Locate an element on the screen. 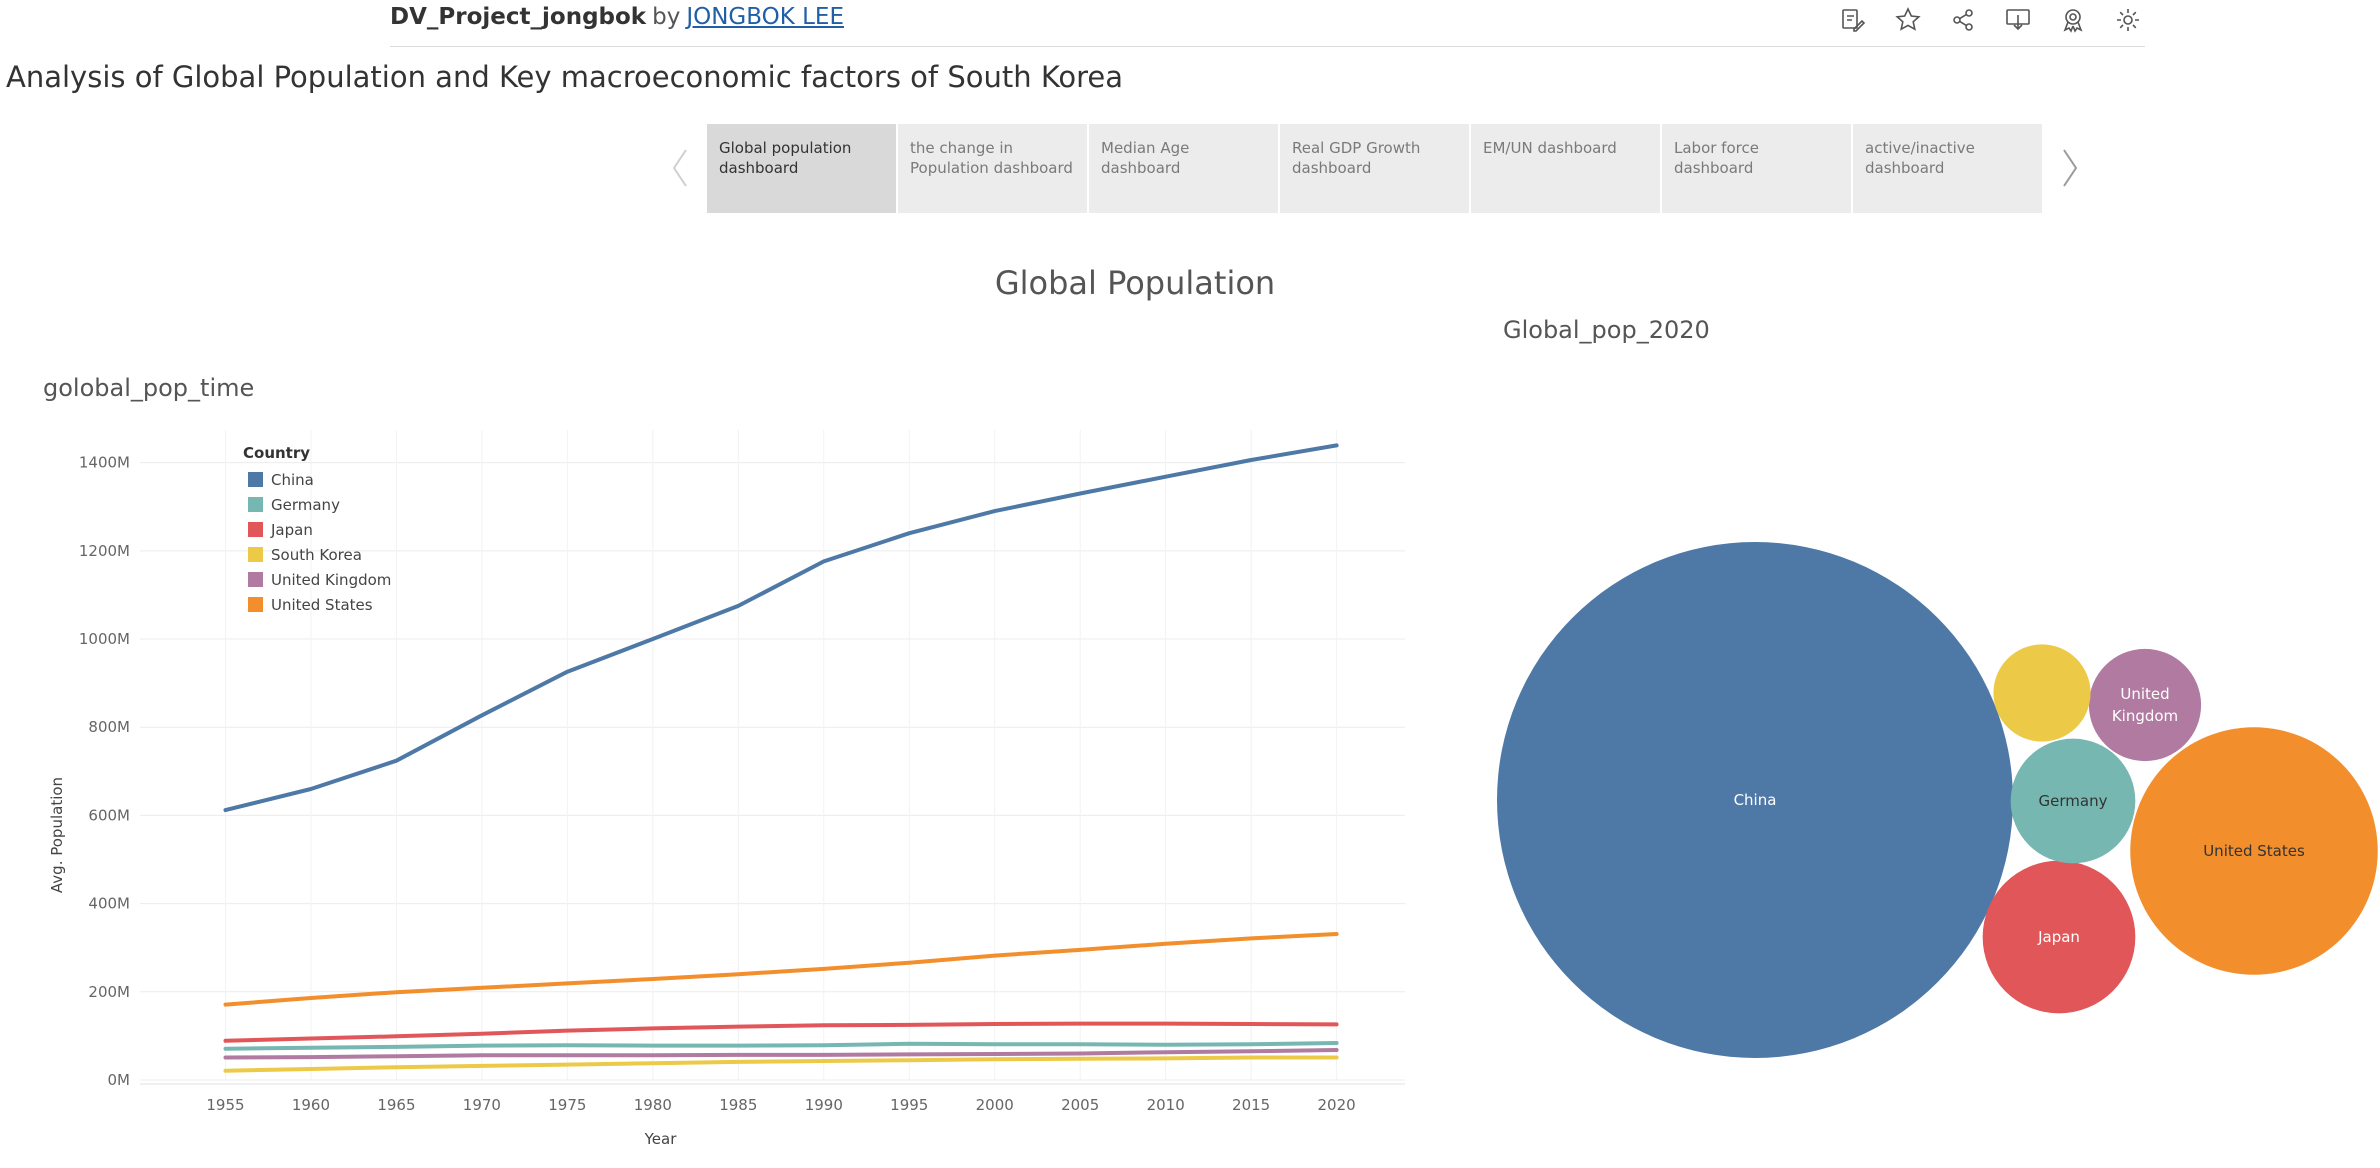 The image size is (2380, 1168). tab-active-inactive: active/inactive dashboard is located at coordinates (1947, 168).